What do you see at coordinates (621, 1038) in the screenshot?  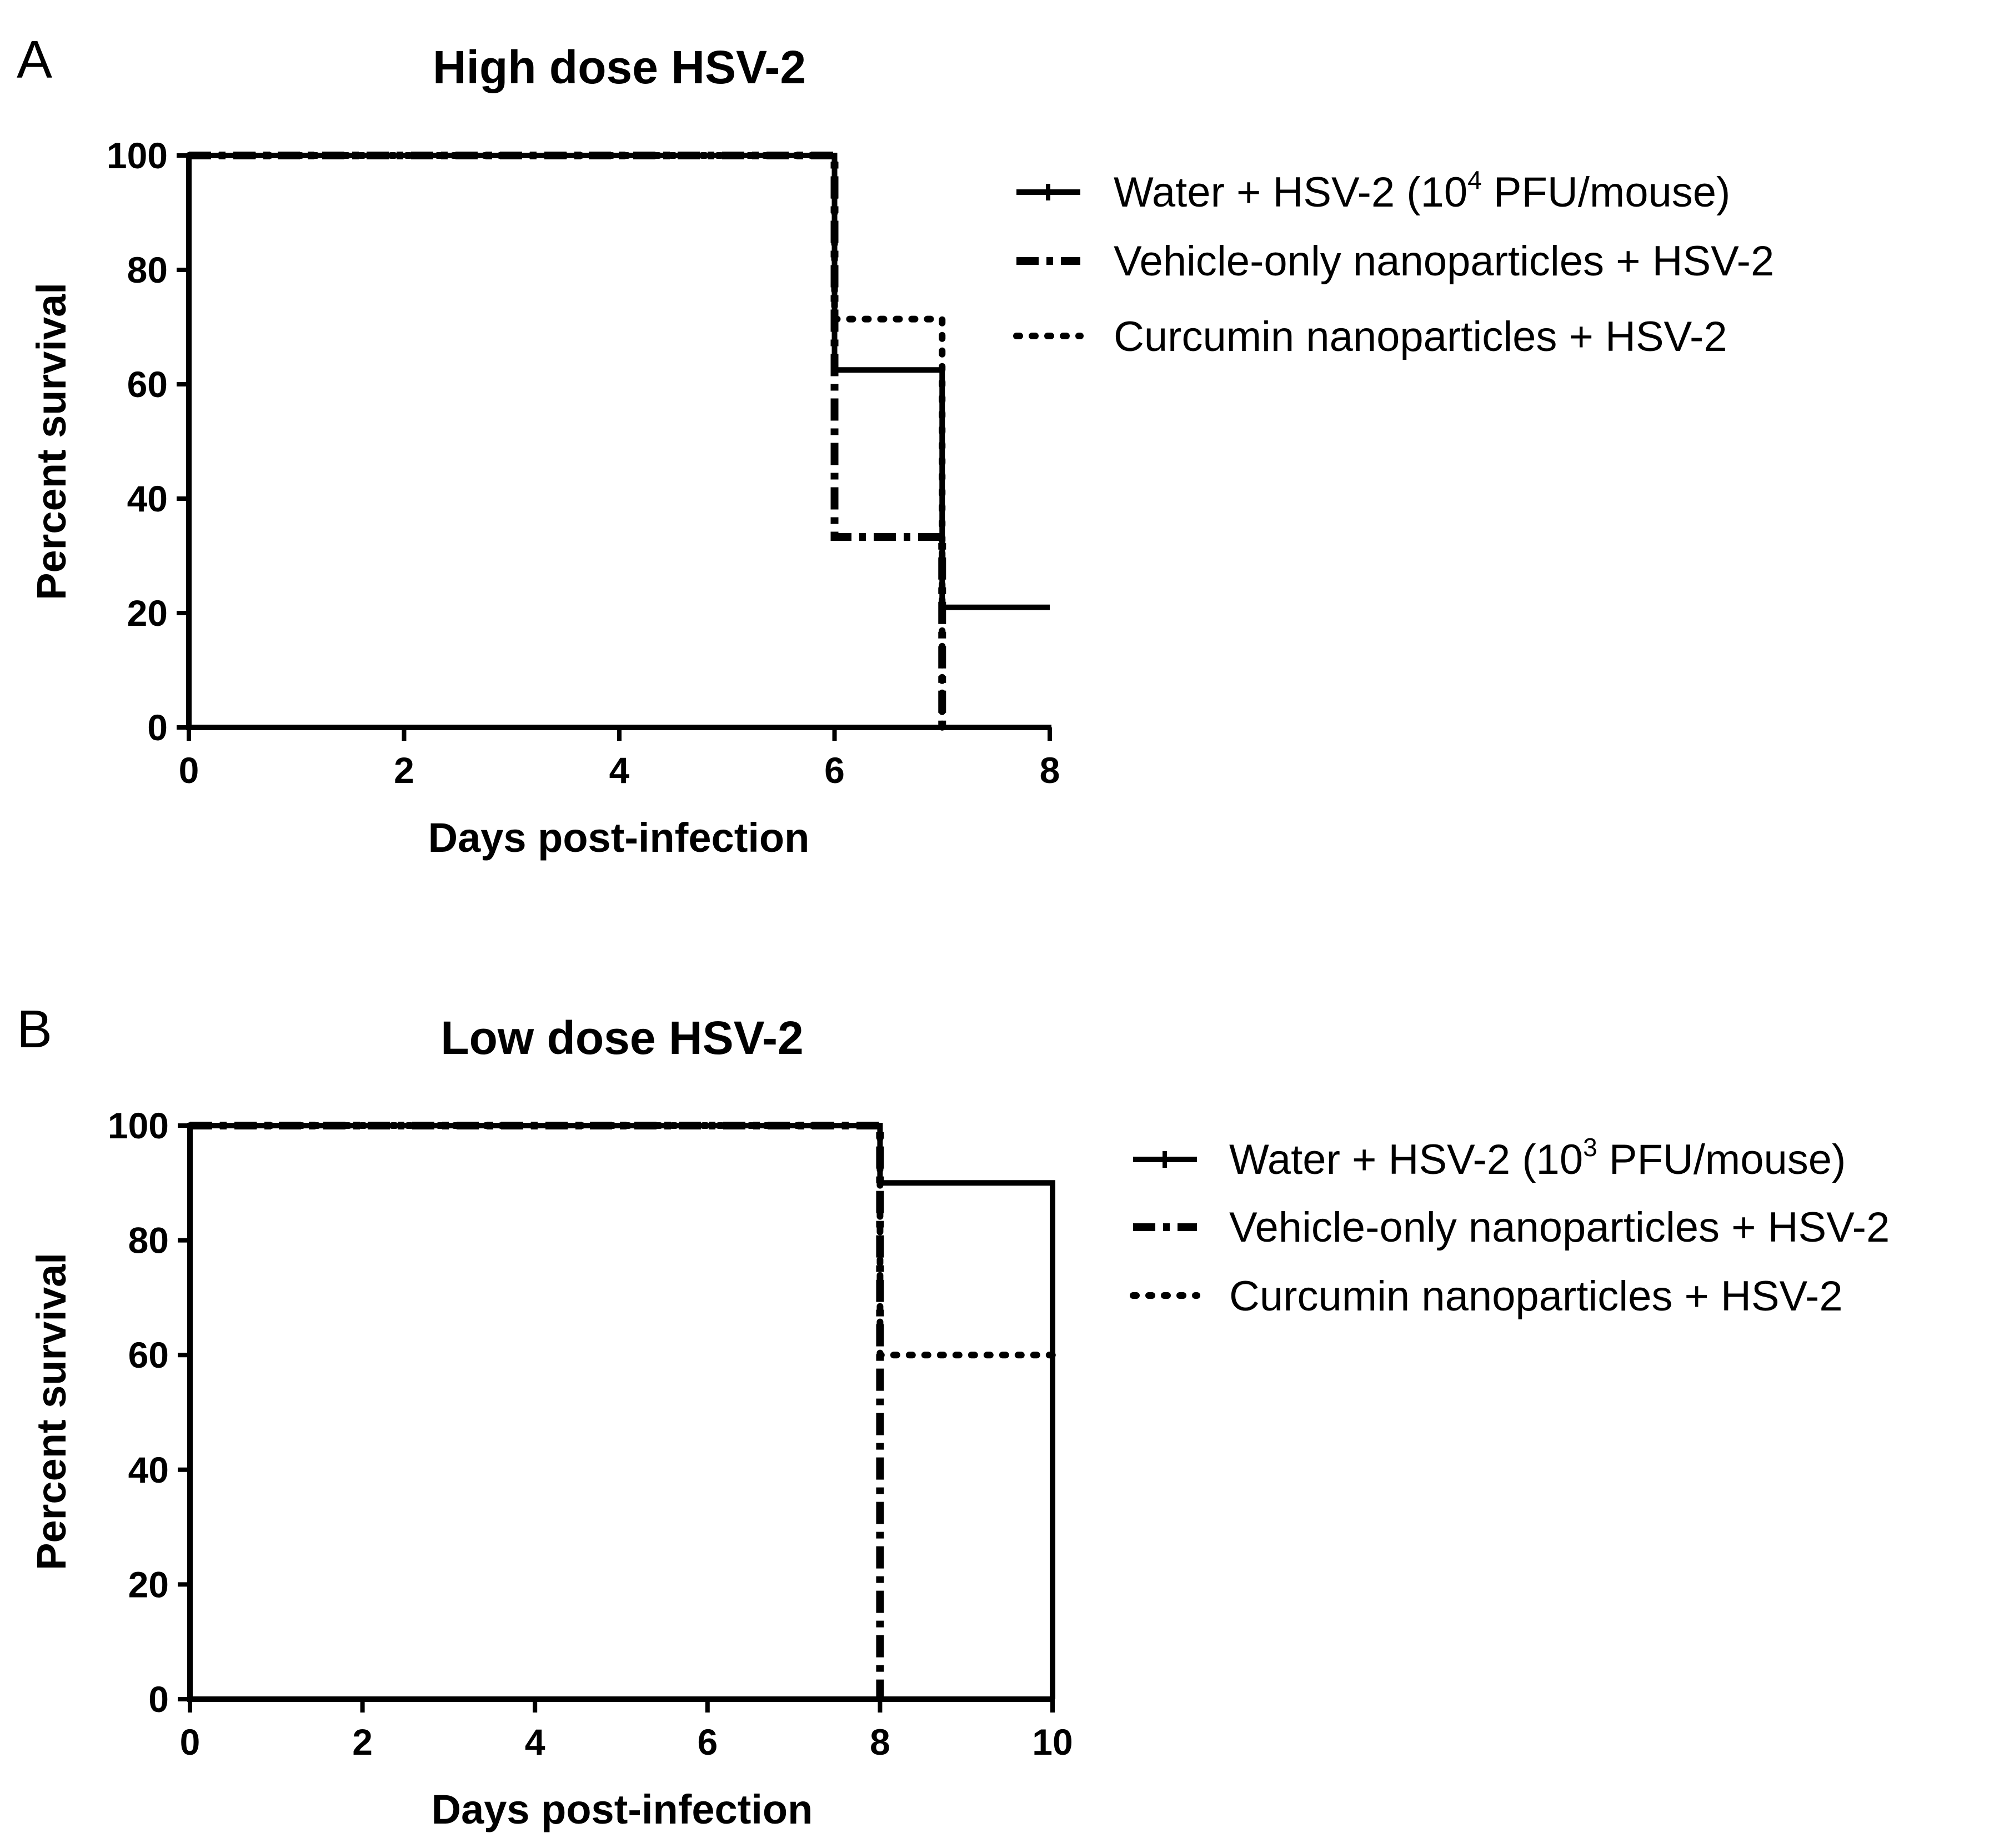 I see `panel-b-title: Low dose HSV-2` at bounding box center [621, 1038].